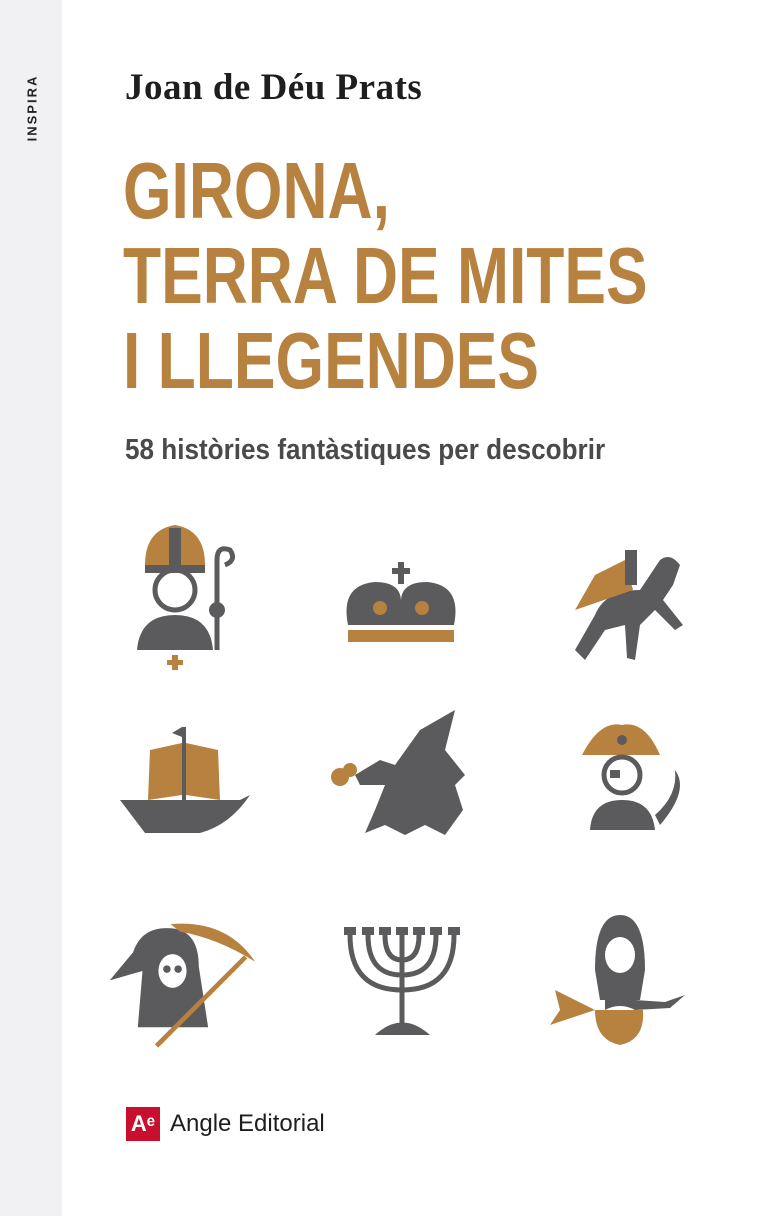 This screenshot has width=768, height=1216. I want to click on title-line: GIRONA,, so click(256, 190).